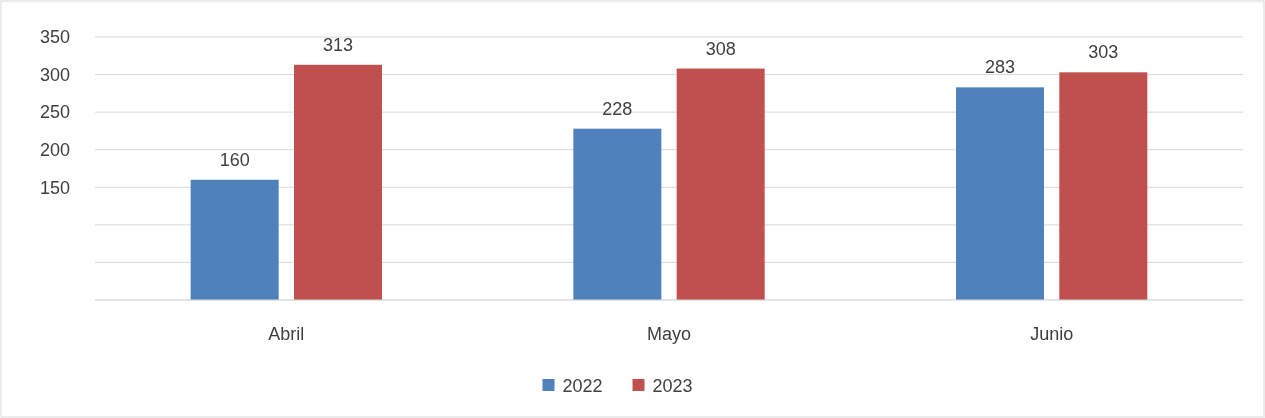  What do you see at coordinates (582, 386) in the screenshot?
I see `legend-label: 2022` at bounding box center [582, 386].